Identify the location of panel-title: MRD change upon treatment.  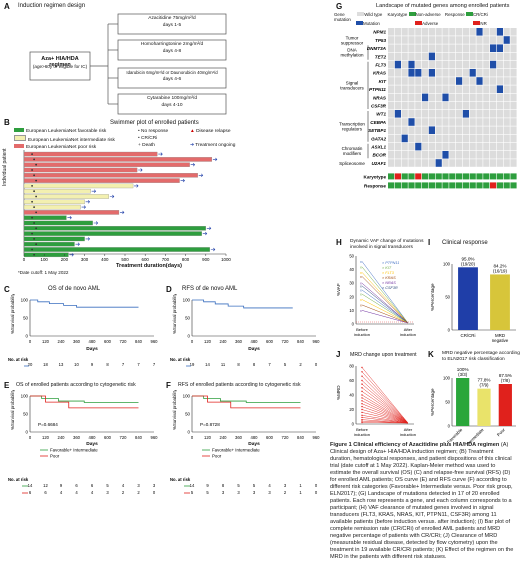
(383, 355).